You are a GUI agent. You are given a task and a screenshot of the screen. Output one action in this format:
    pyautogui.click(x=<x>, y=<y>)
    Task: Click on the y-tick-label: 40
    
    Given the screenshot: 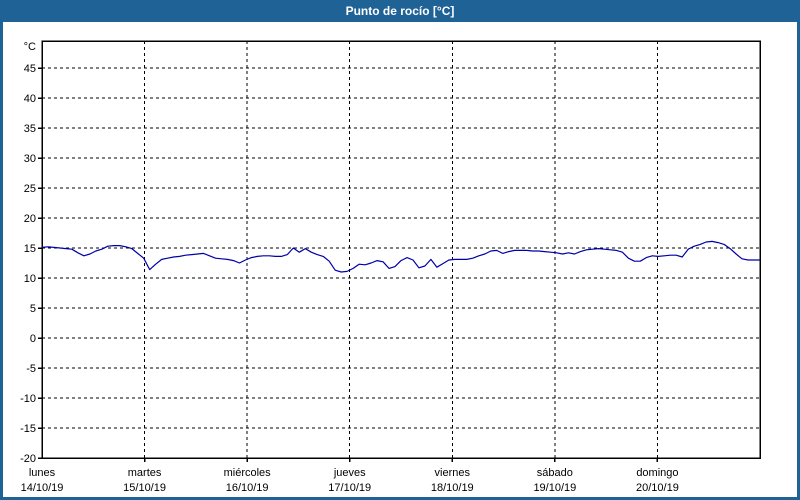 What is the action you would take?
    pyautogui.click(x=30, y=99)
    